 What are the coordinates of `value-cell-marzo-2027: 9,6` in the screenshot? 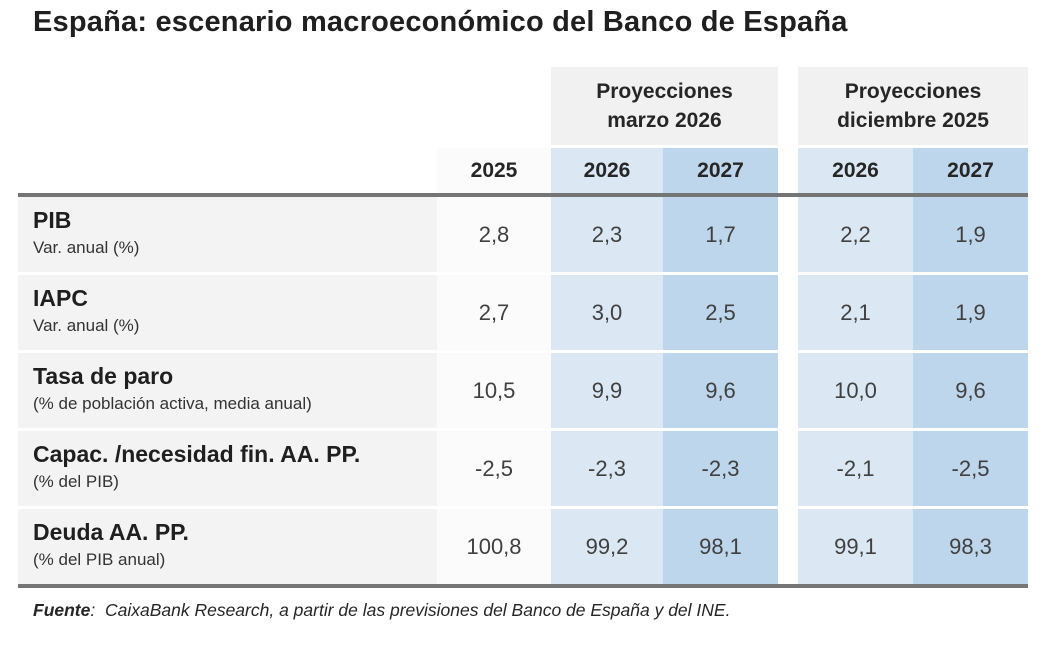 It's located at (720, 390).